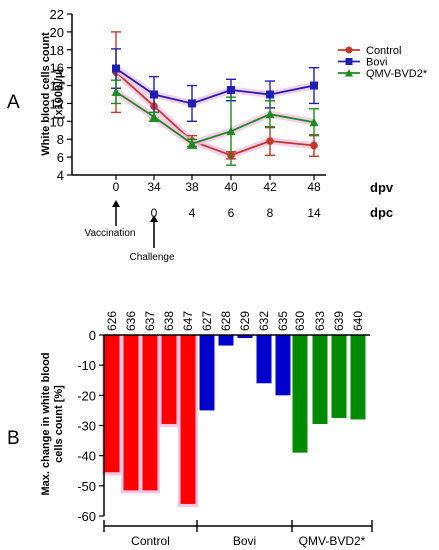 This screenshot has height=550, width=439. Describe the element at coordinates (150, 321) in the screenshot. I see `bar-category-label: 637` at that location.